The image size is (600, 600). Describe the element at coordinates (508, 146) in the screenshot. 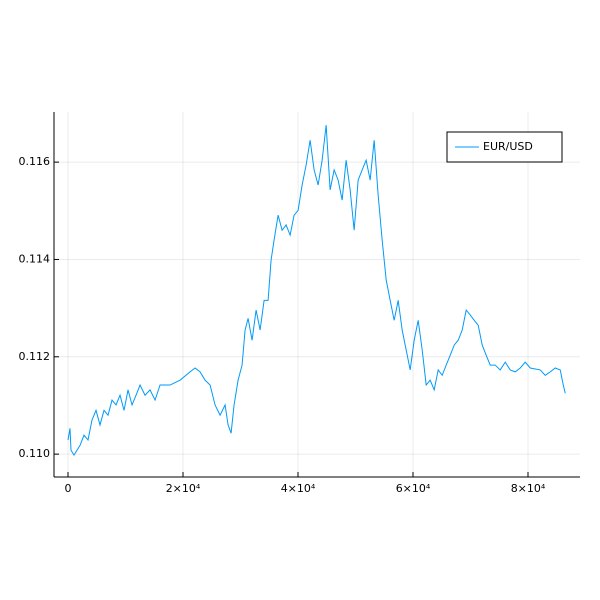

I see `legend-label: EUR/USD` at that location.